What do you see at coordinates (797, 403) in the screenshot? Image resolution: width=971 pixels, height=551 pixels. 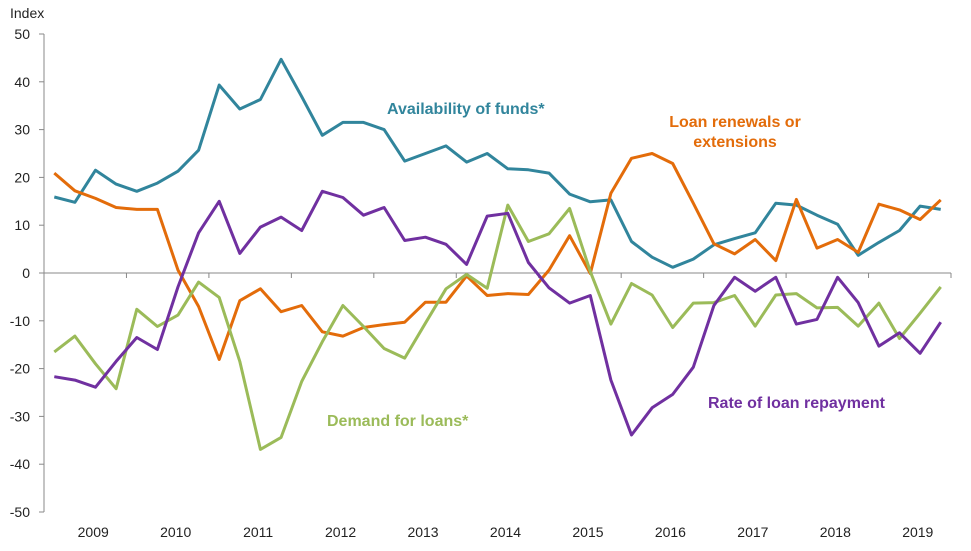 I see `label-rate-of-loan-repayment: Rate of loan repayment` at bounding box center [797, 403].